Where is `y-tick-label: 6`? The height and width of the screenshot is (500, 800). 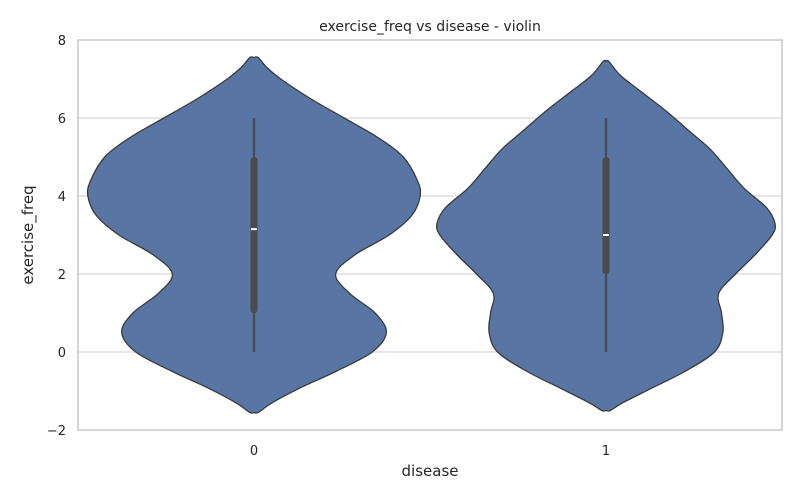 y-tick-label: 6 is located at coordinates (62, 119).